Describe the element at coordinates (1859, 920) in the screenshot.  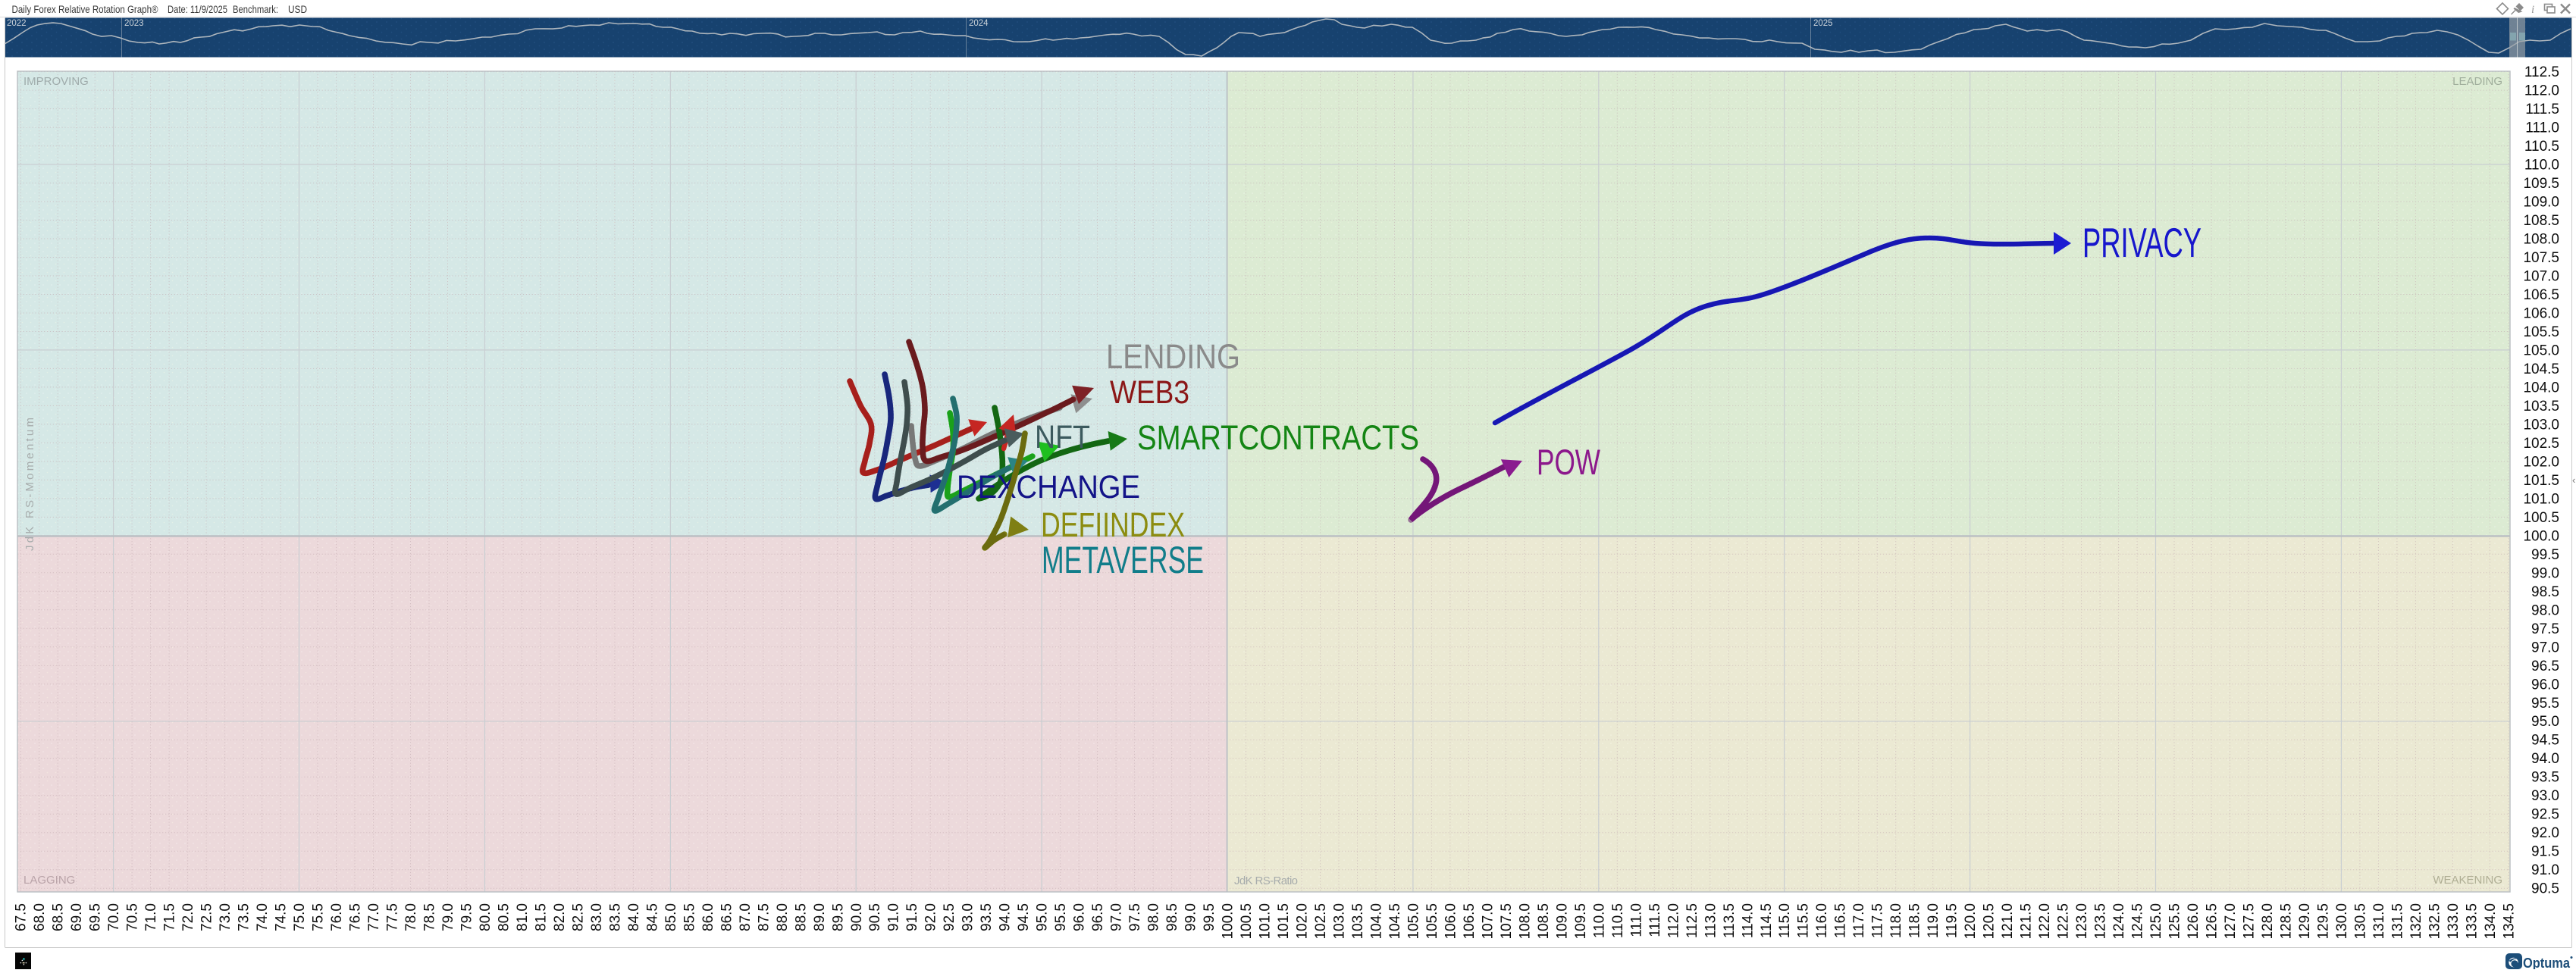
I see `svg-text: 117.0` at that location.